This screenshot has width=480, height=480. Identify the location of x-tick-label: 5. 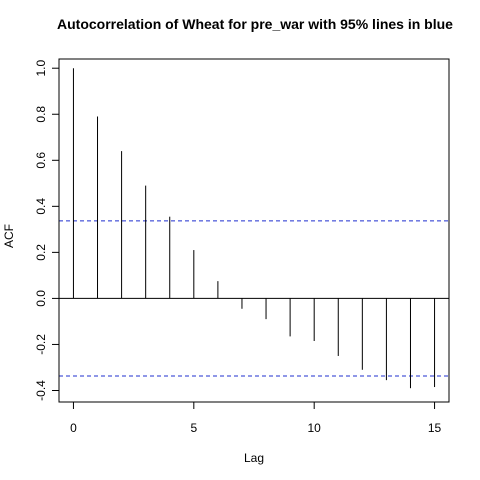
(193, 428).